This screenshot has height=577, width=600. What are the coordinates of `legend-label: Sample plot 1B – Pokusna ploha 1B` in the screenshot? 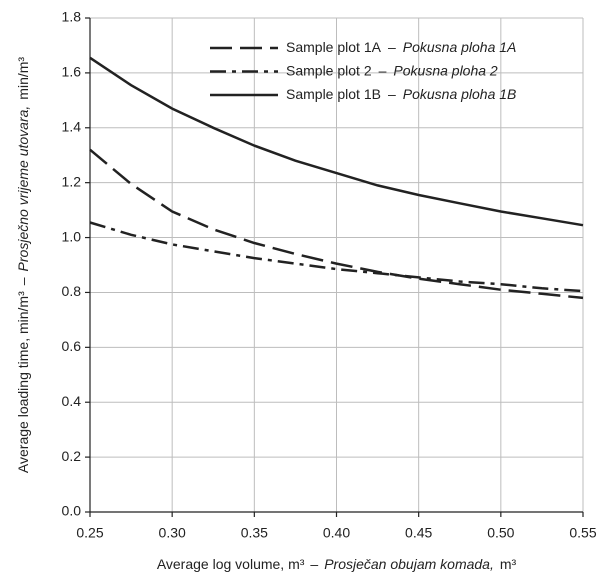 It's located at (401, 94).